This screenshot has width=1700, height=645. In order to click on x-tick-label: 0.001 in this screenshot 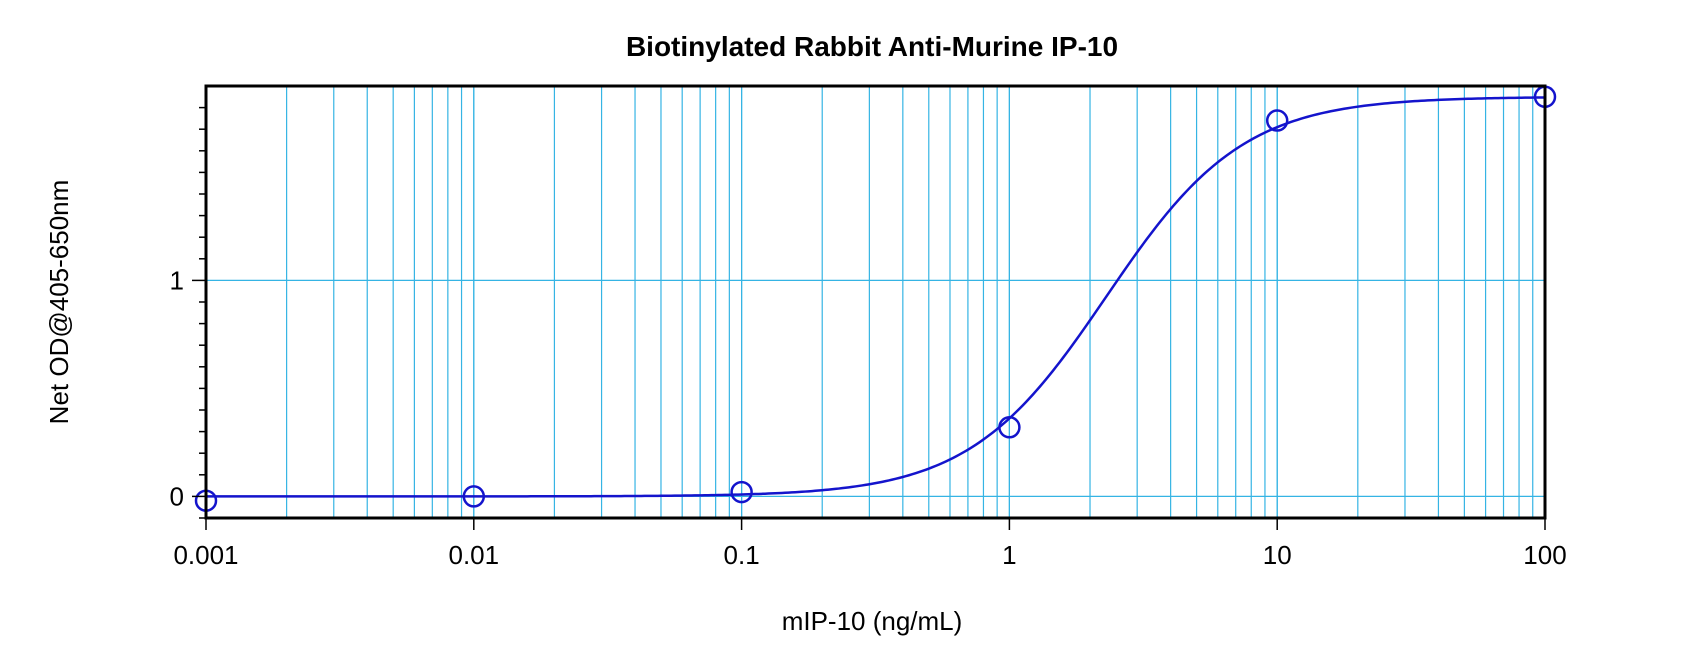, I will do `click(205, 555)`.